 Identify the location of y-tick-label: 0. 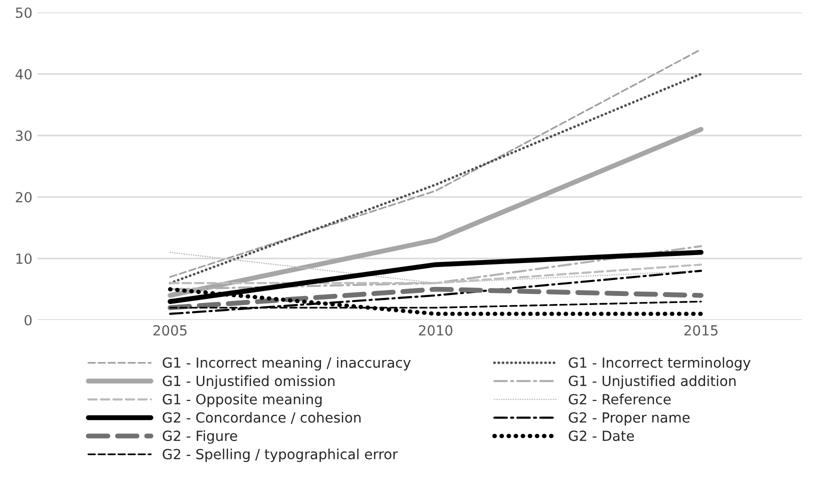
(28, 320).